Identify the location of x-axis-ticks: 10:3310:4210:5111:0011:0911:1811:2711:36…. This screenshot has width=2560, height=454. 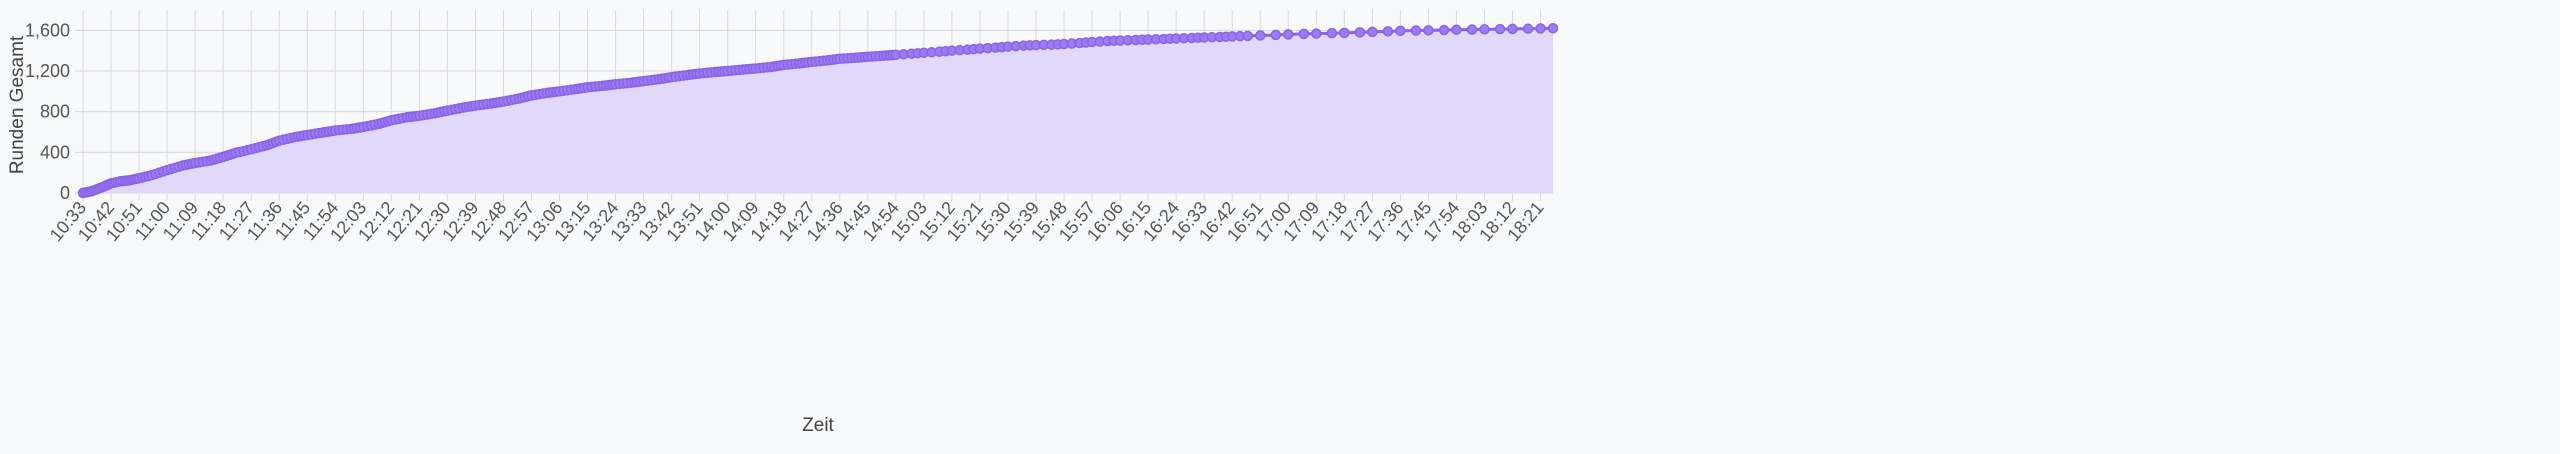
(797, 221).